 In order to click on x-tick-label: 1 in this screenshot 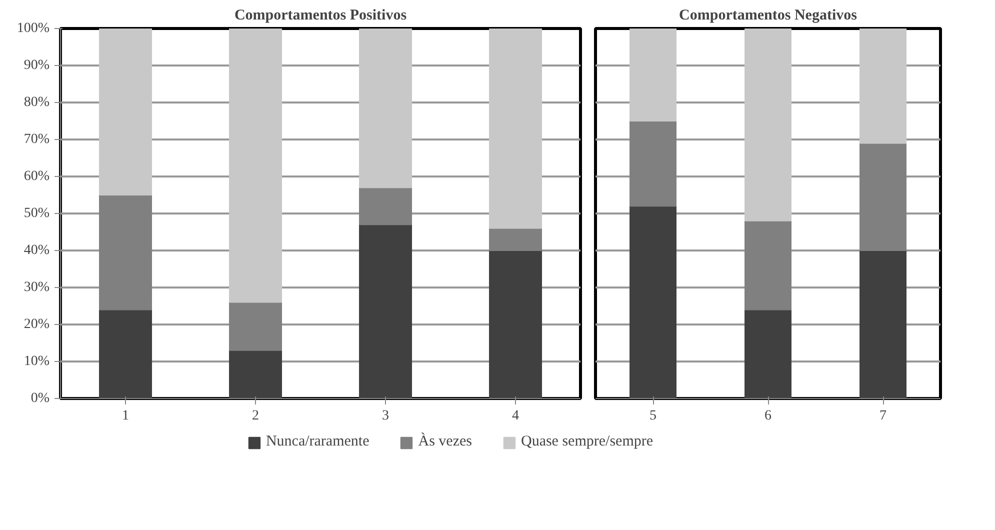, I will do `click(125, 416)`.